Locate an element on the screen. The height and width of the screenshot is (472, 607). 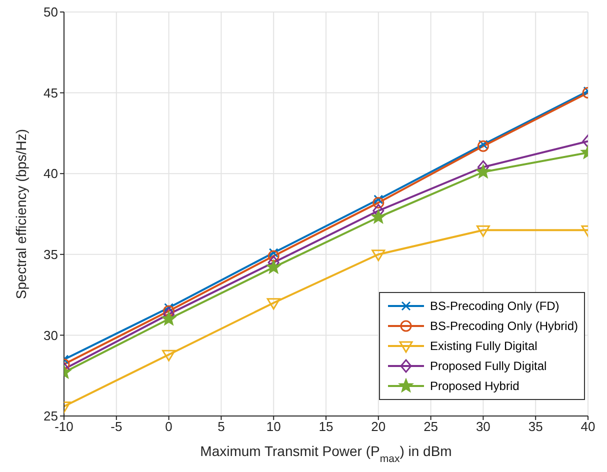
y-tick-label: 30 is located at coordinates (51, 335).